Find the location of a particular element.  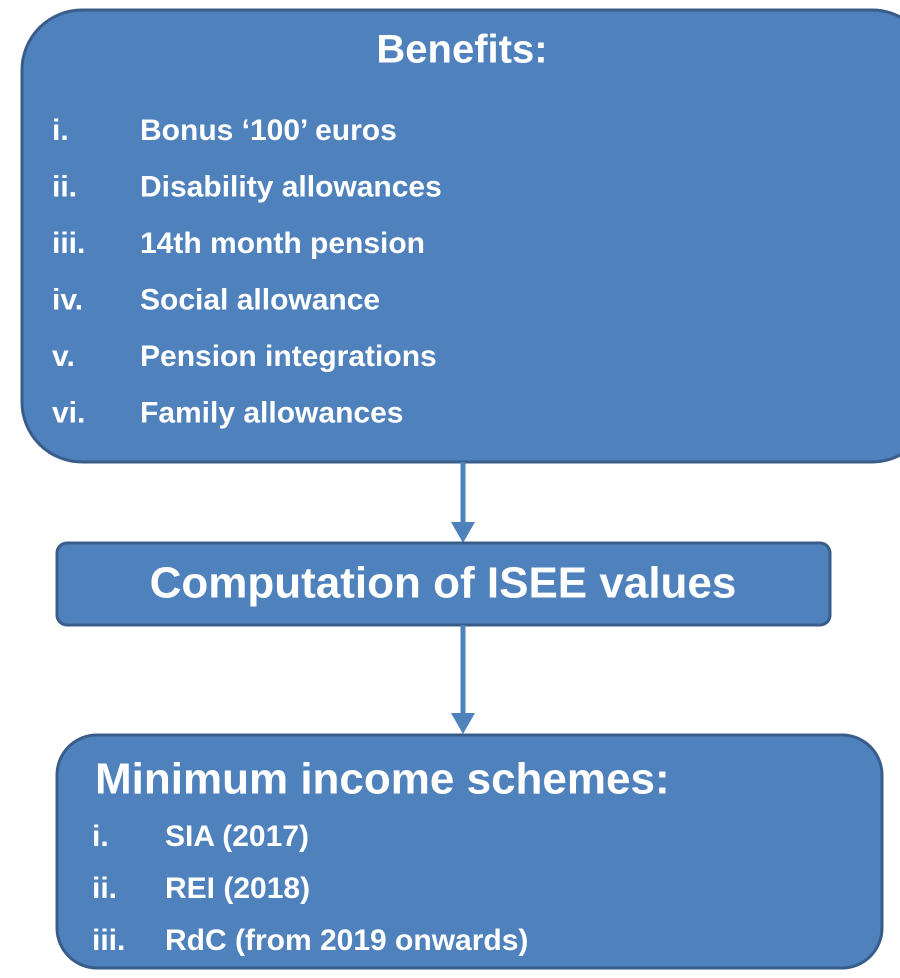

item-text: SIA (2017) is located at coordinates (237, 836).